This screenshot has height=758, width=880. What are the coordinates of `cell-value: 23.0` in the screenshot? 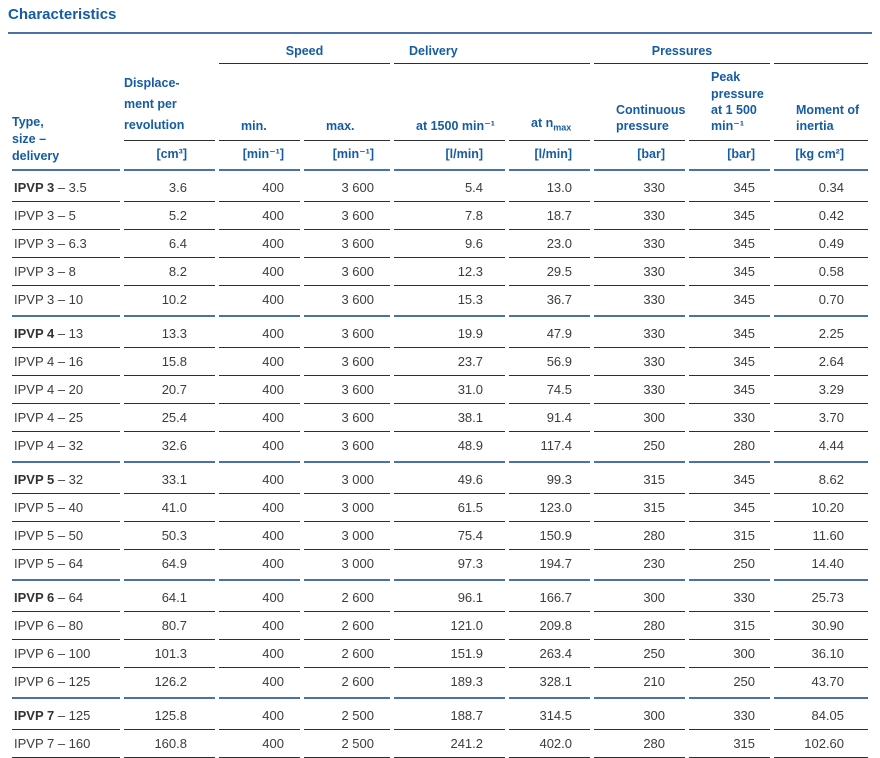 It's located at (550, 244).